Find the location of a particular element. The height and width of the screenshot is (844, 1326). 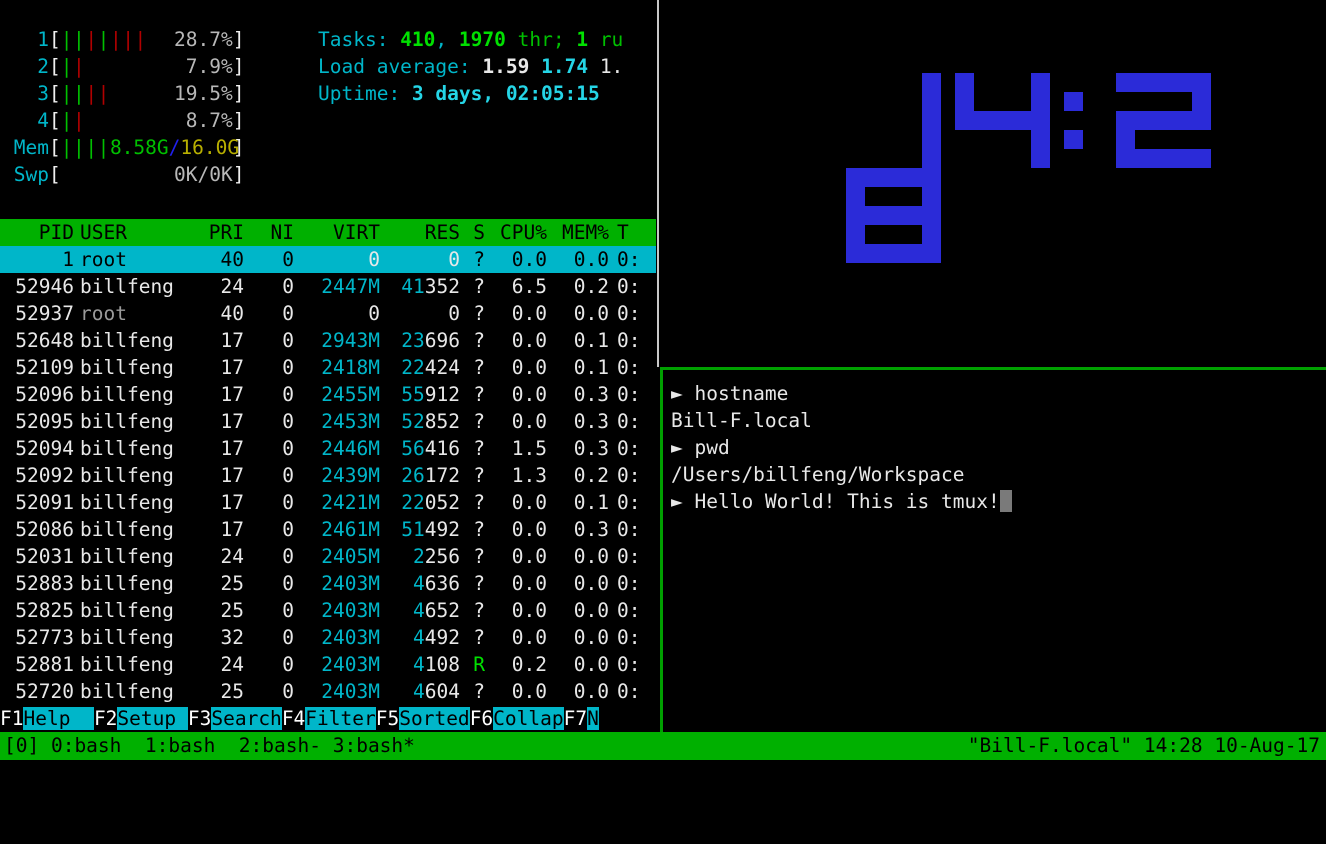

column-header-ni: NI is located at coordinates (282, 232).